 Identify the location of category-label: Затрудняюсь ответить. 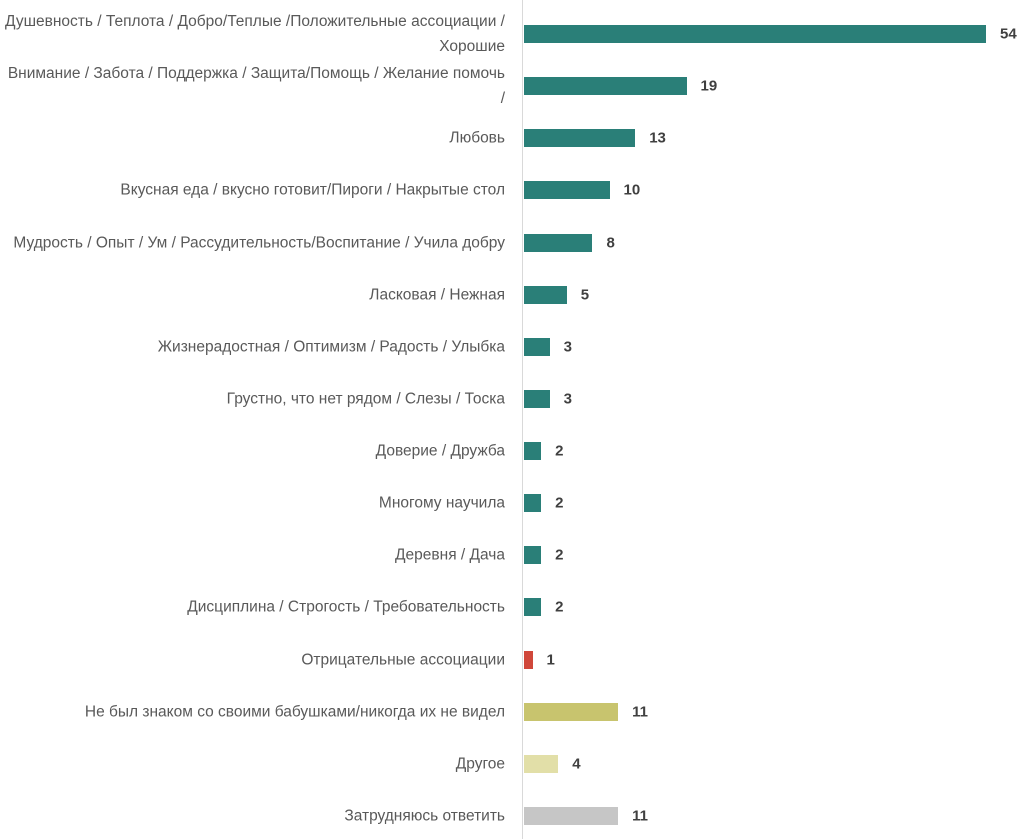
(424, 816).